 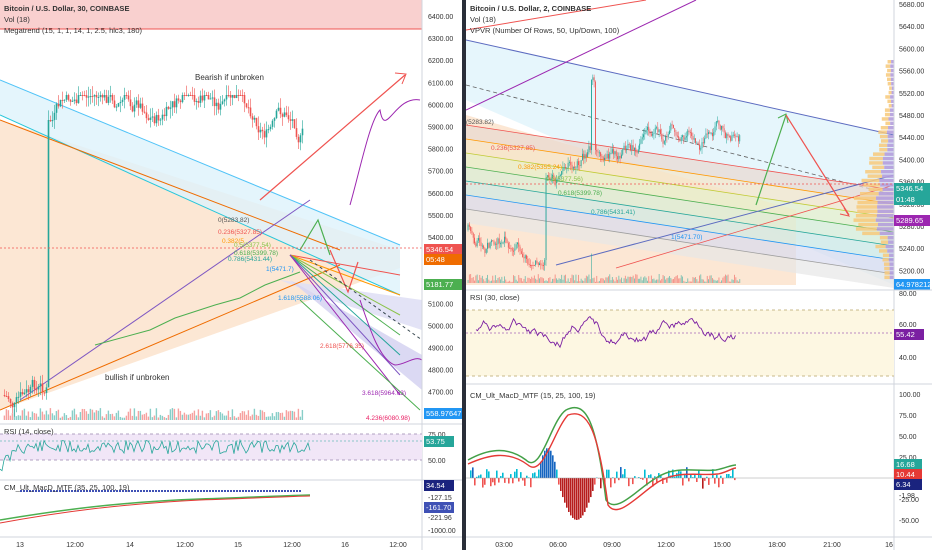 What do you see at coordinates (332, 137) in the screenshot?
I see `bearish-projection-arrow` at bounding box center [332, 137].